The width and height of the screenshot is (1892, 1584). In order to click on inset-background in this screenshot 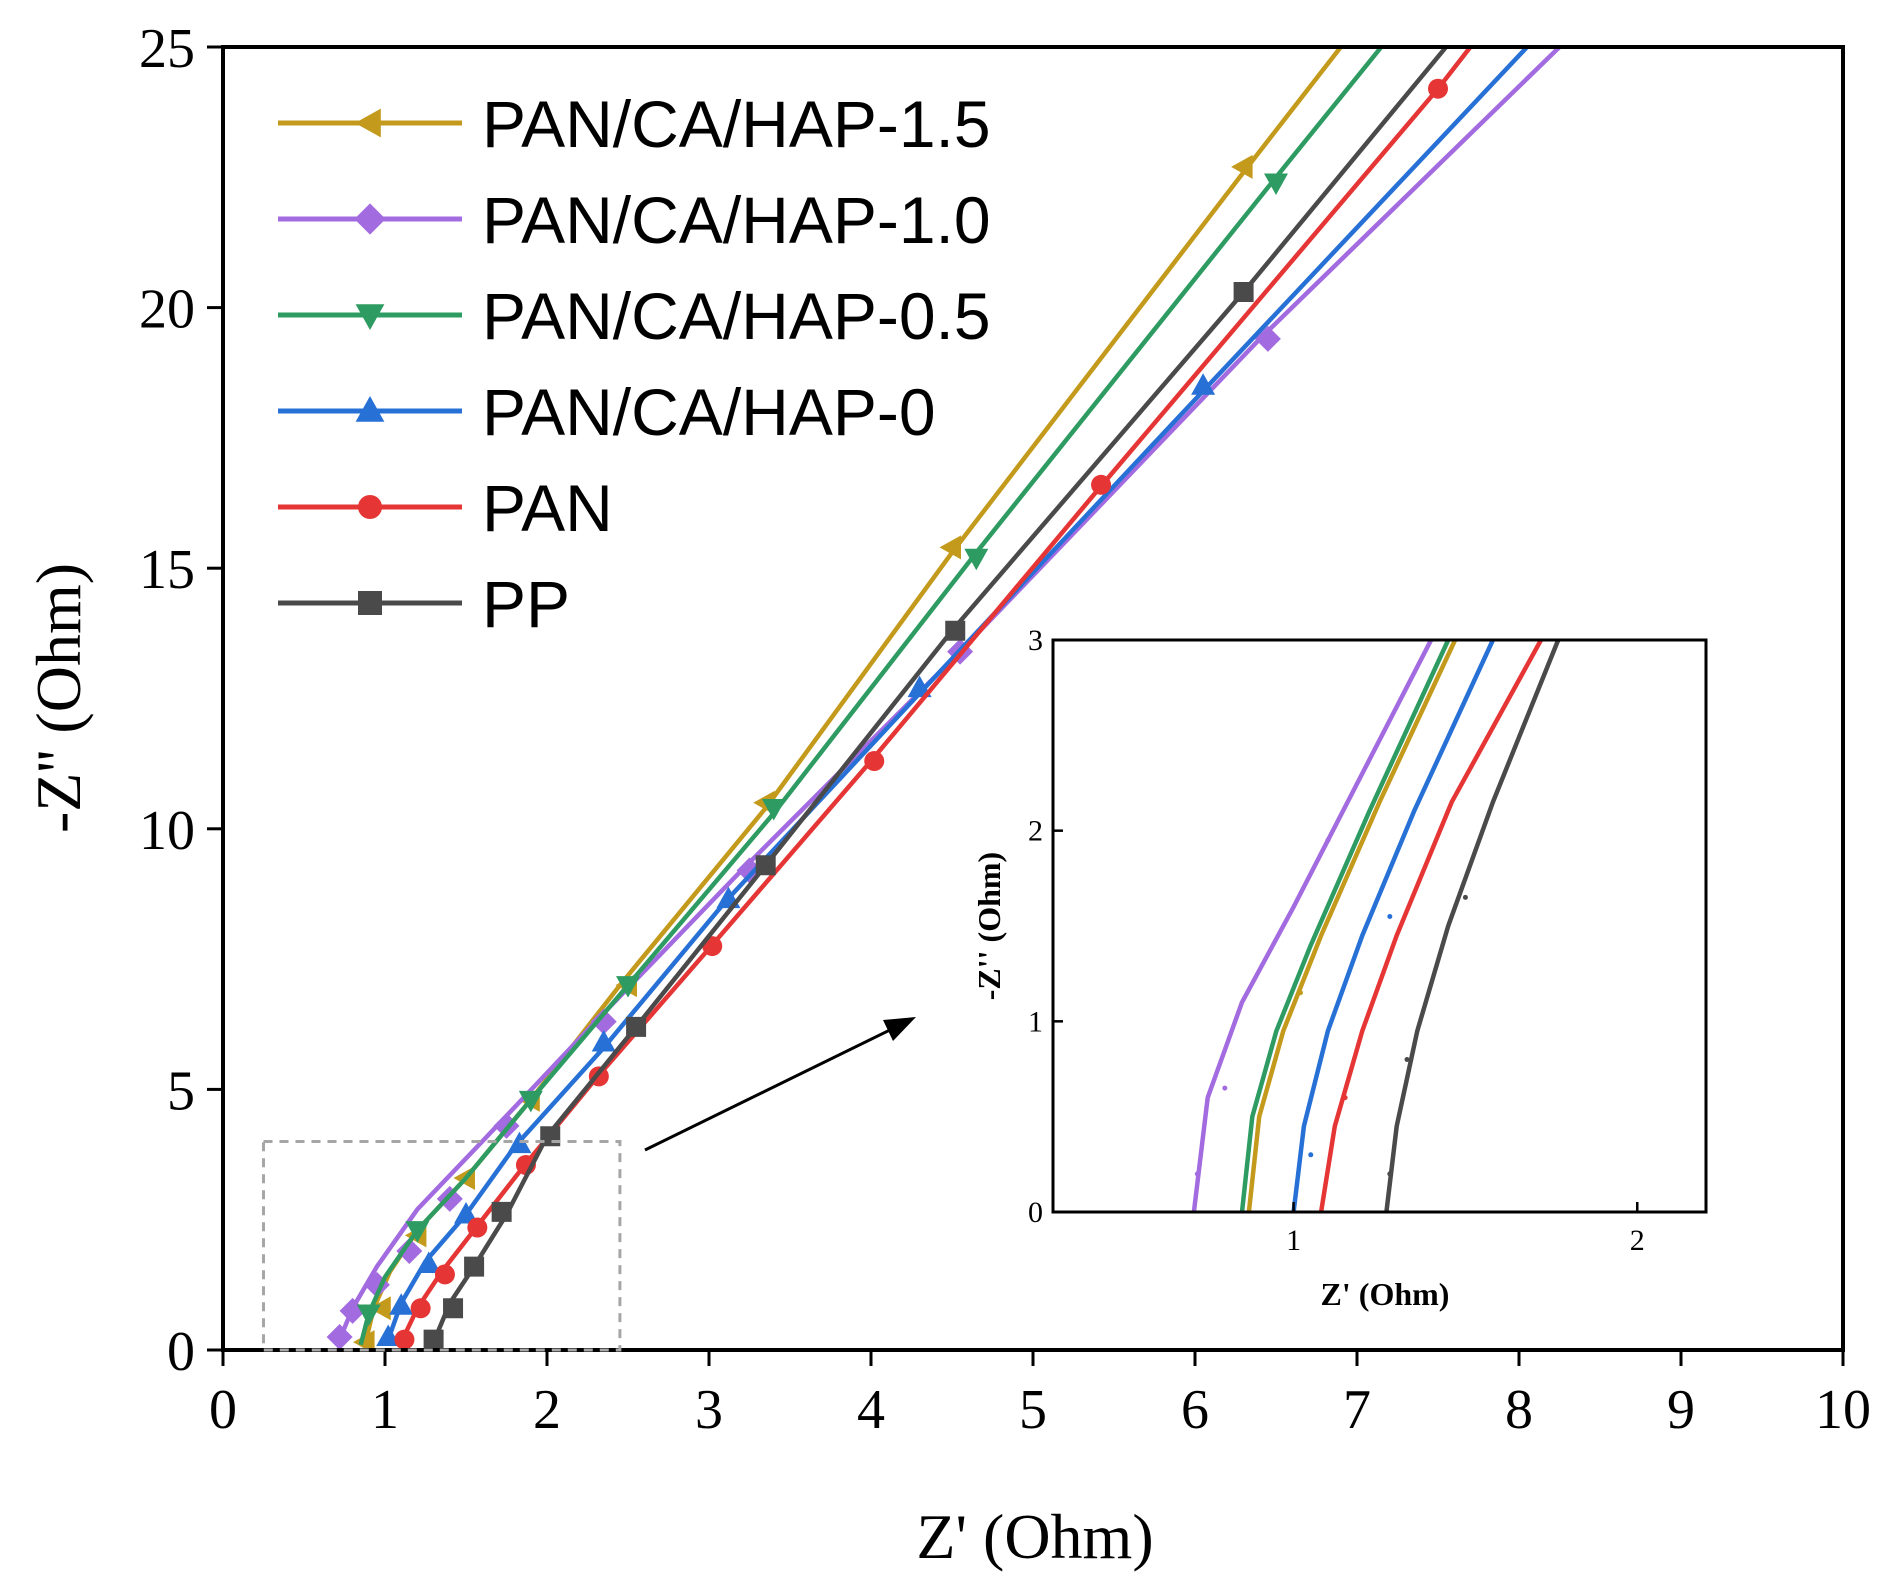, I will do `click(1379, 926)`.